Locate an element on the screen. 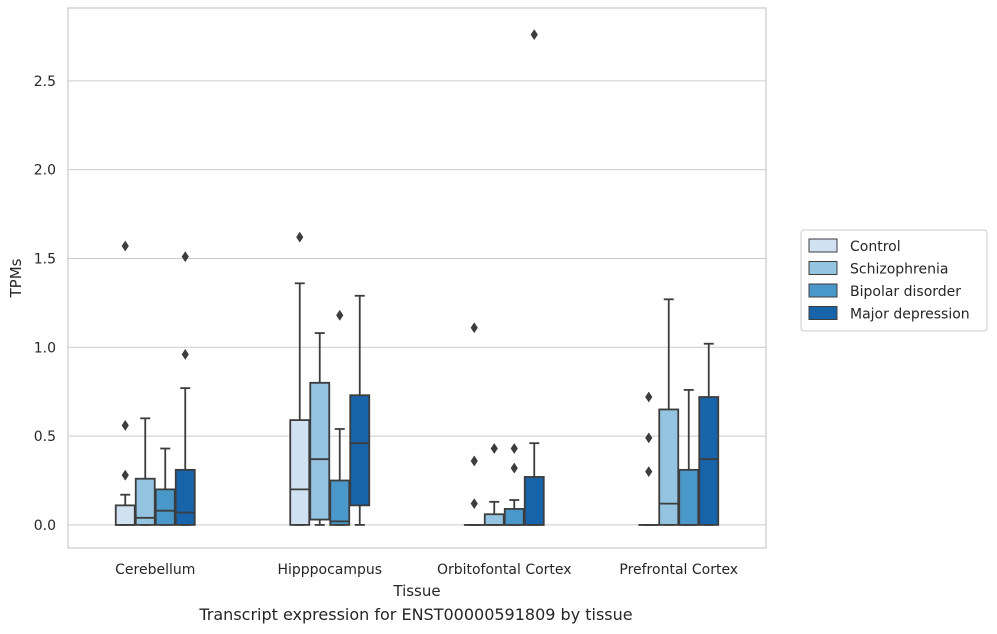  y-tick-label: 2.0 is located at coordinates (45, 171).